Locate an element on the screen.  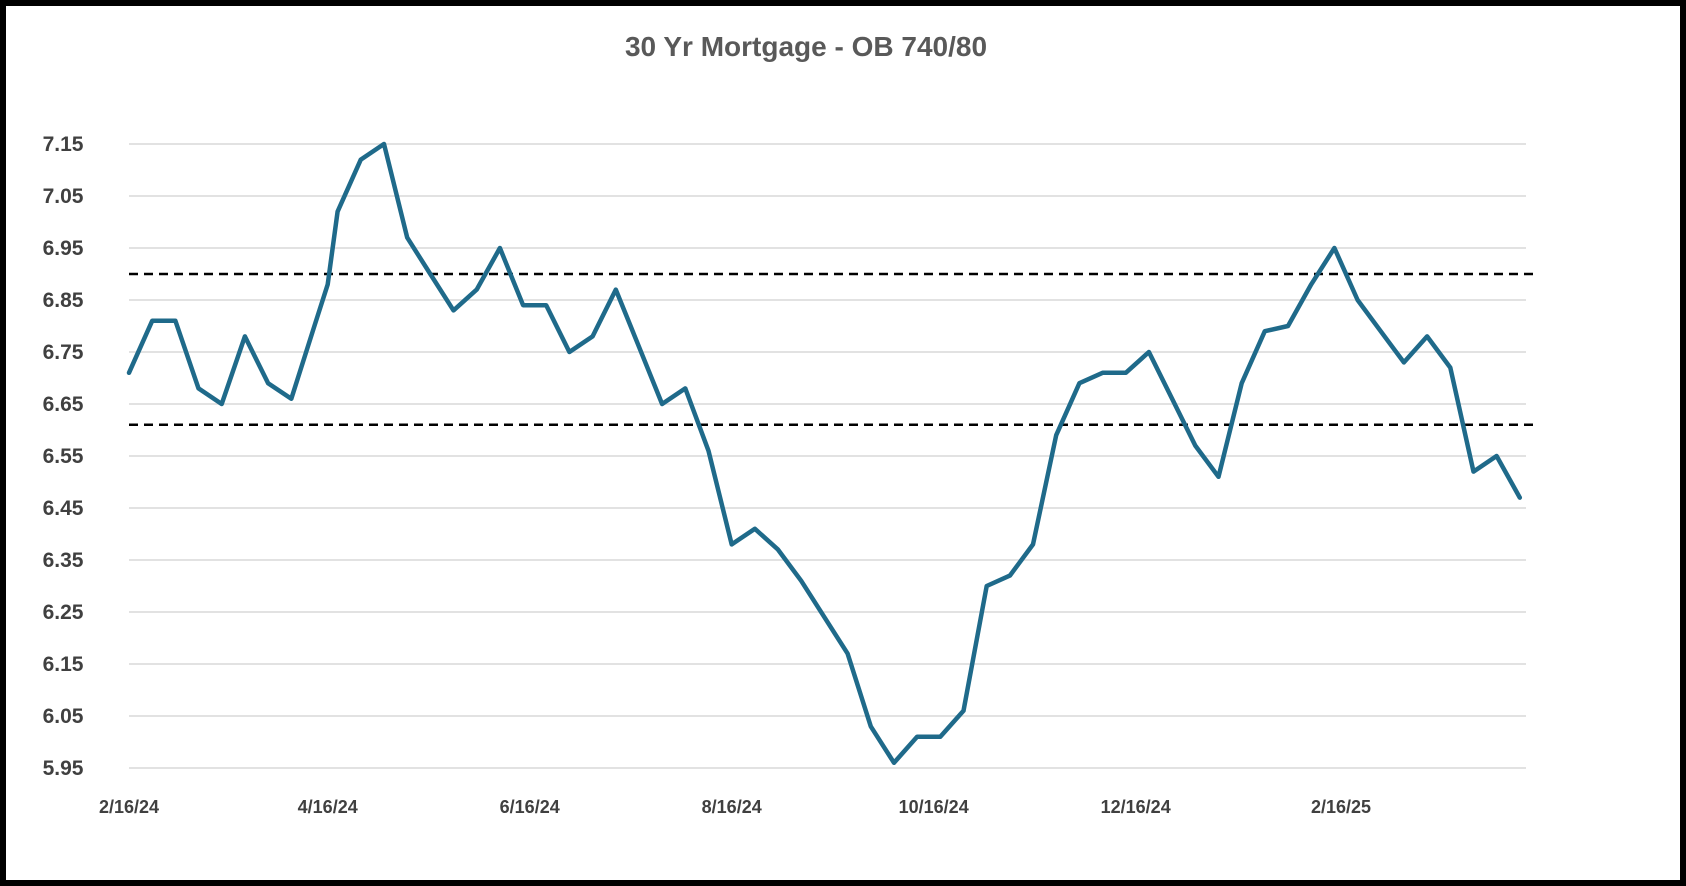
y-tick-label: 7.15 is located at coordinates (63, 144).